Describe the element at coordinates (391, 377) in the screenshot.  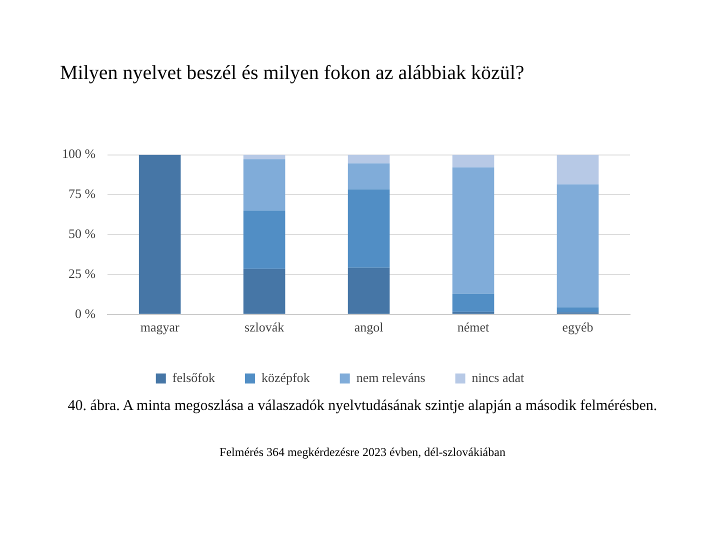
I see `legend-label: nem releváns` at that location.